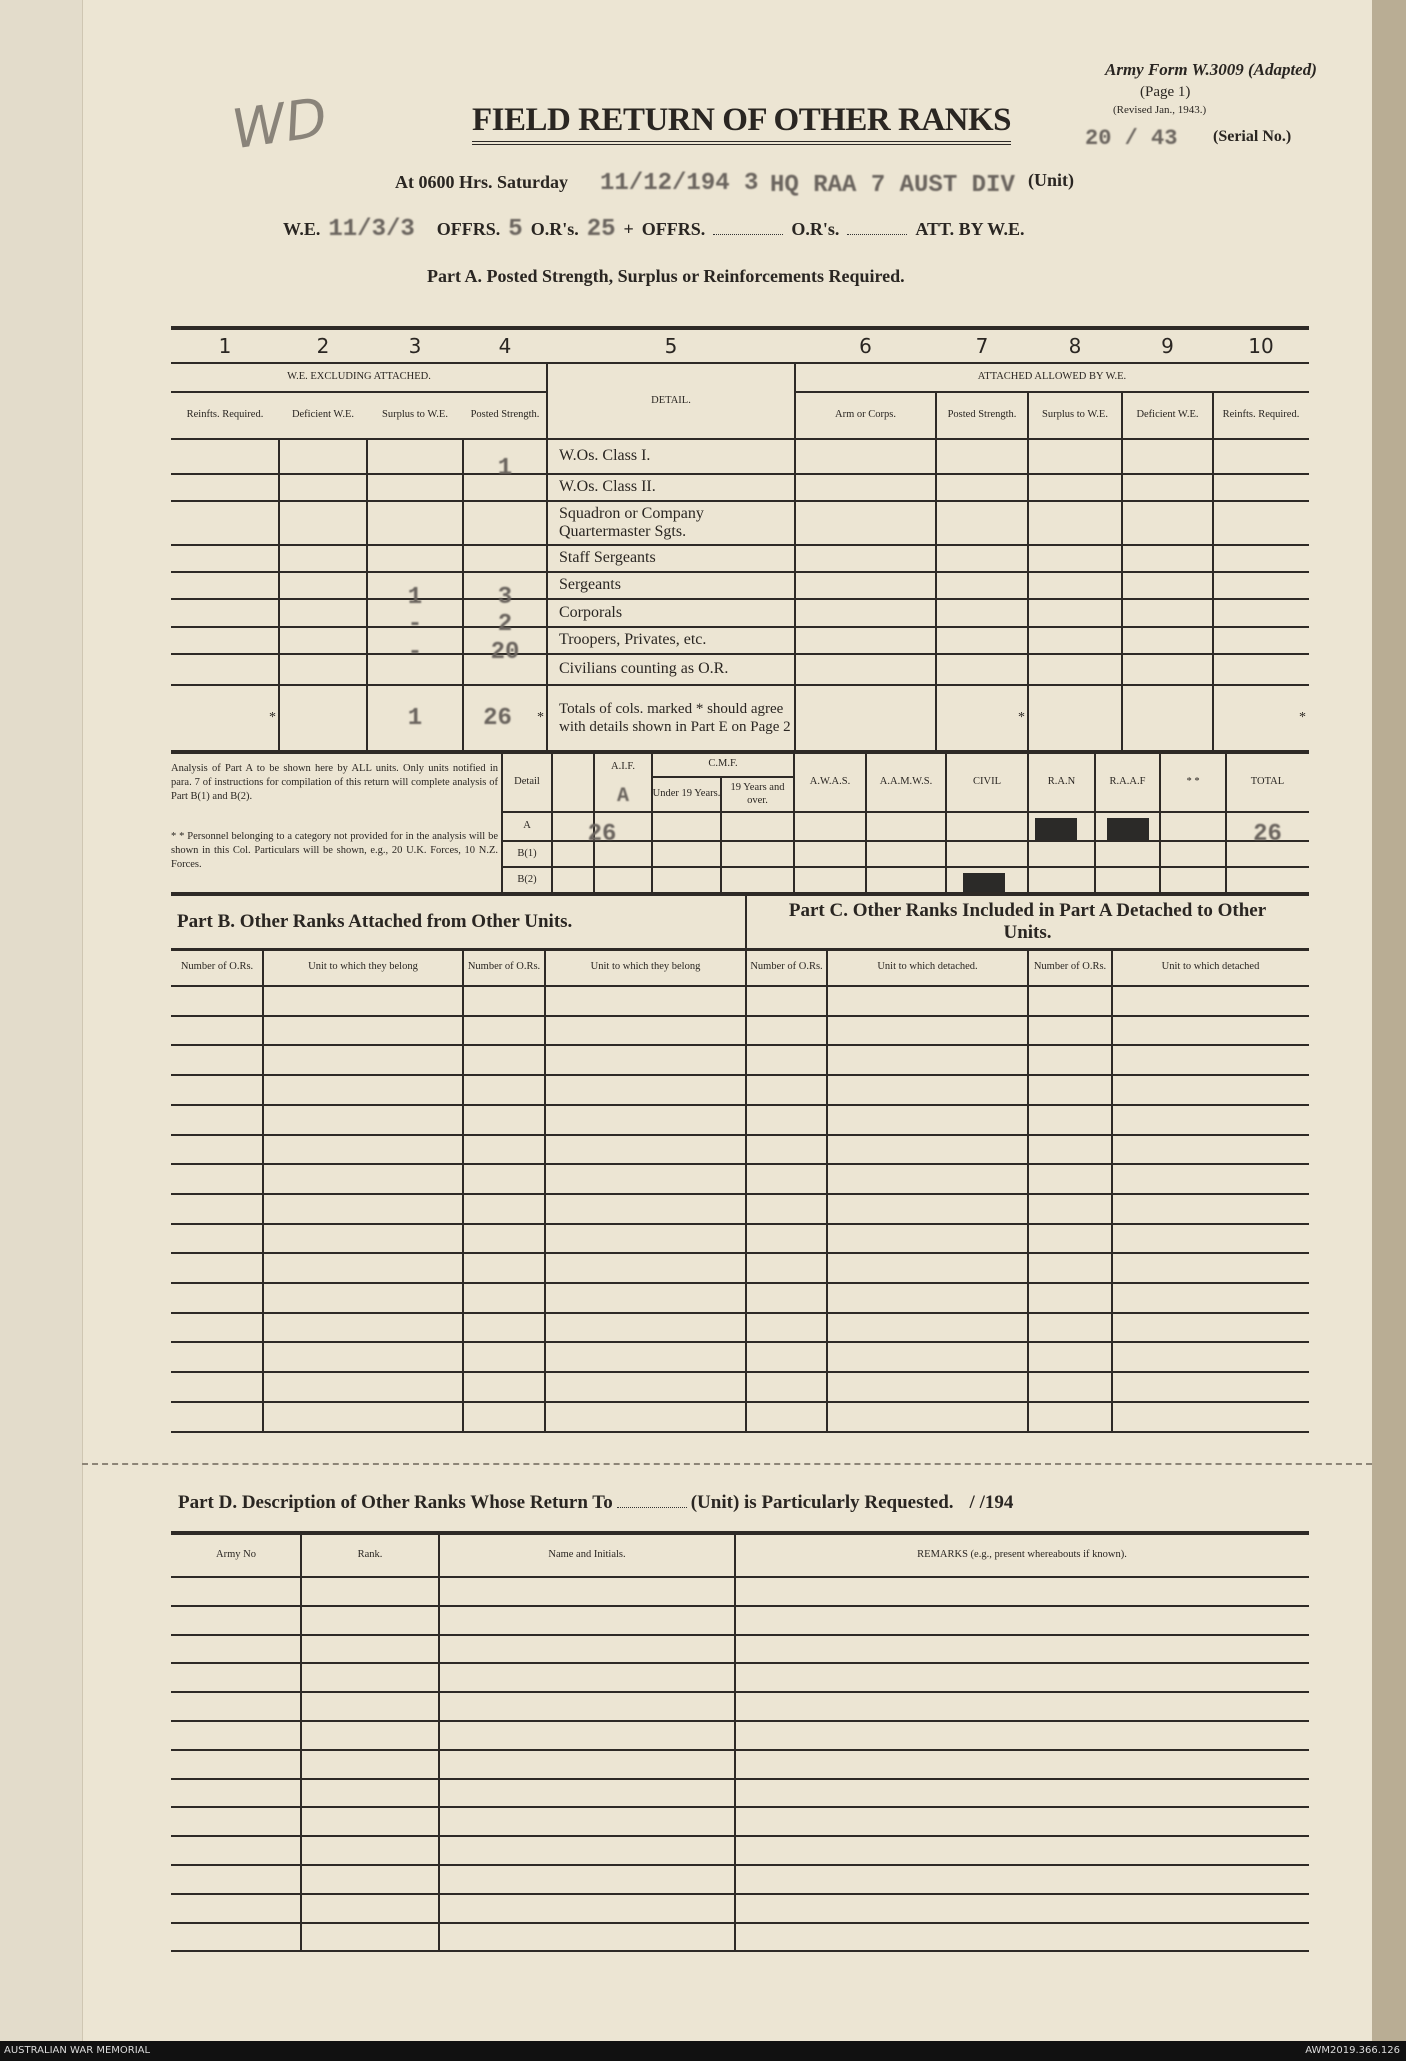  What do you see at coordinates (236, 1554) in the screenshot?
I see `part-d-column-header: Army No` at bounding box center [236, 1554].